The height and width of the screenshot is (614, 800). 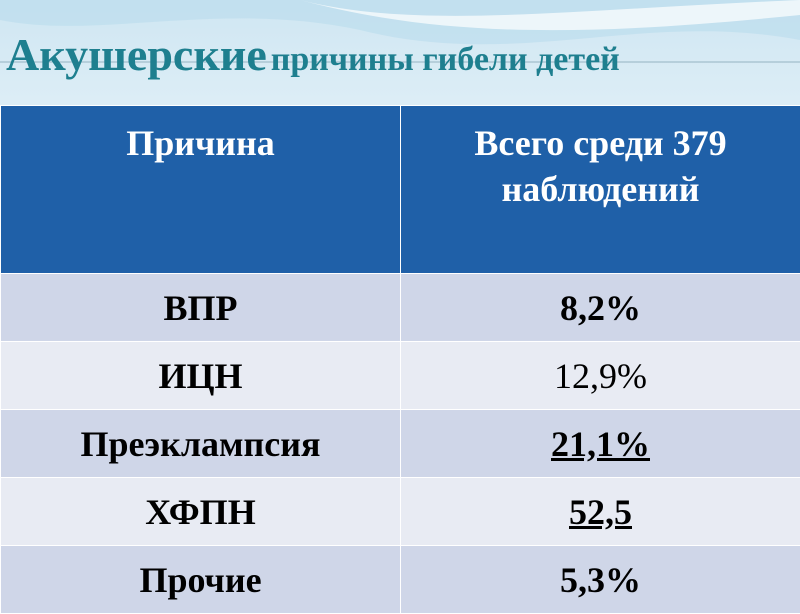 What do you see at coordinates (201, 376) in the screenshot?
I see `cell: ИЦН` at bounding box center [201, 376].